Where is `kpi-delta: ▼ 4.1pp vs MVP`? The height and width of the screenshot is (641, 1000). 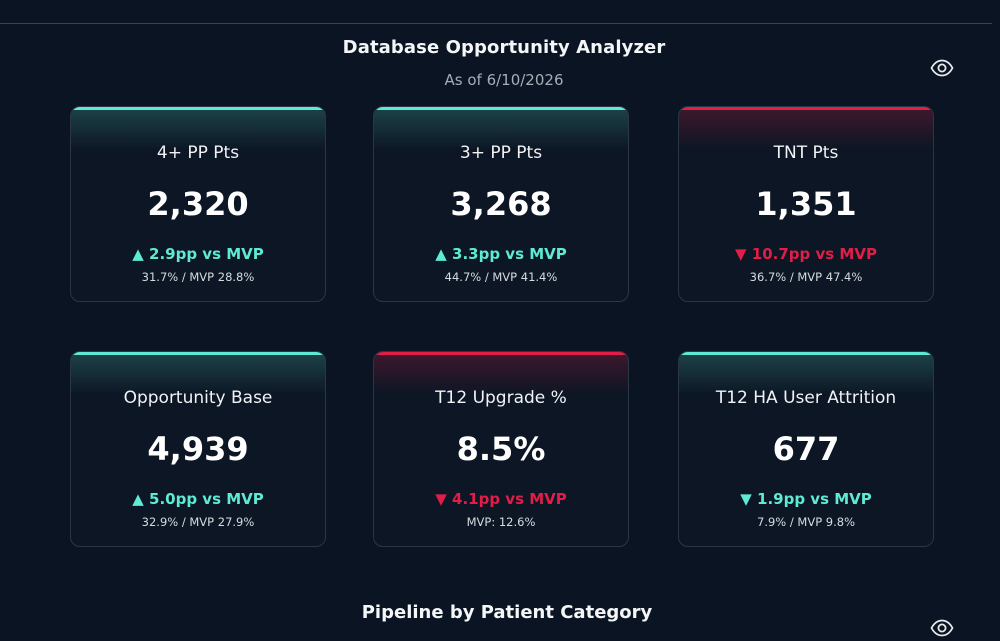
kpi-delta: ▼ 4.1pp vs MVP is located at coordinates (501, 499).